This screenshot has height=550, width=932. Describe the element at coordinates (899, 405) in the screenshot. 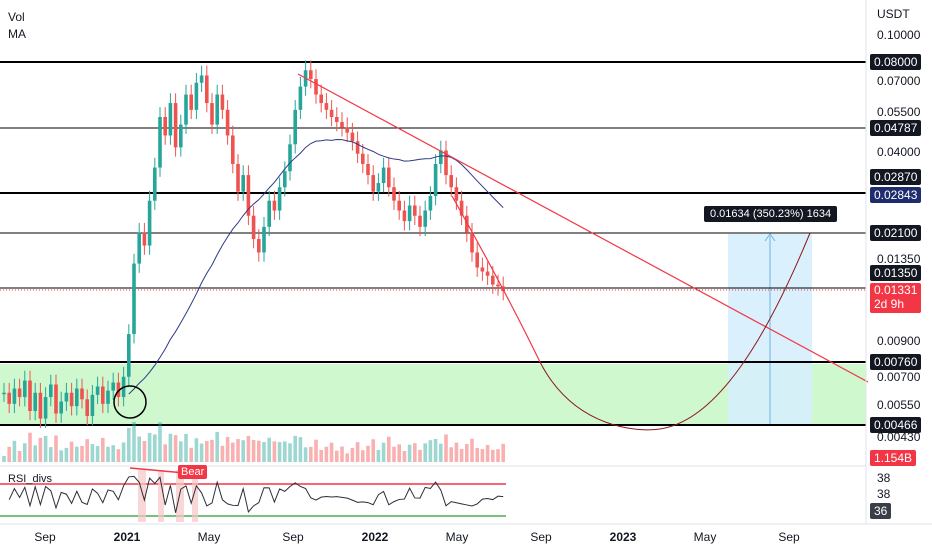

I see `price-tick: 0.00550` at that location.